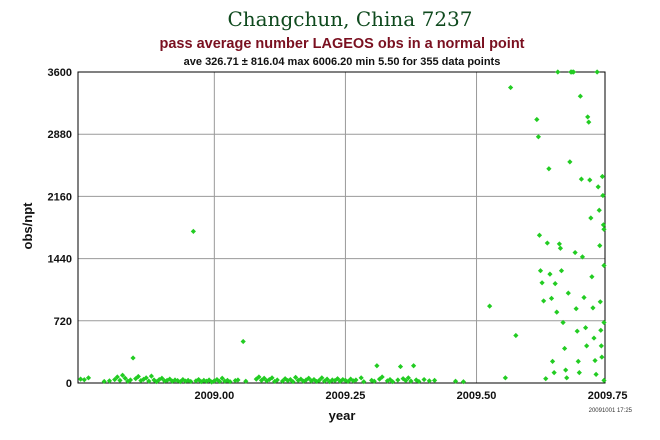 This screenshot has height=440, width=660. Describe the element at coordinates (611, 411) in the screenshot. I see `timestamp: 20091001 17:25` at that location.